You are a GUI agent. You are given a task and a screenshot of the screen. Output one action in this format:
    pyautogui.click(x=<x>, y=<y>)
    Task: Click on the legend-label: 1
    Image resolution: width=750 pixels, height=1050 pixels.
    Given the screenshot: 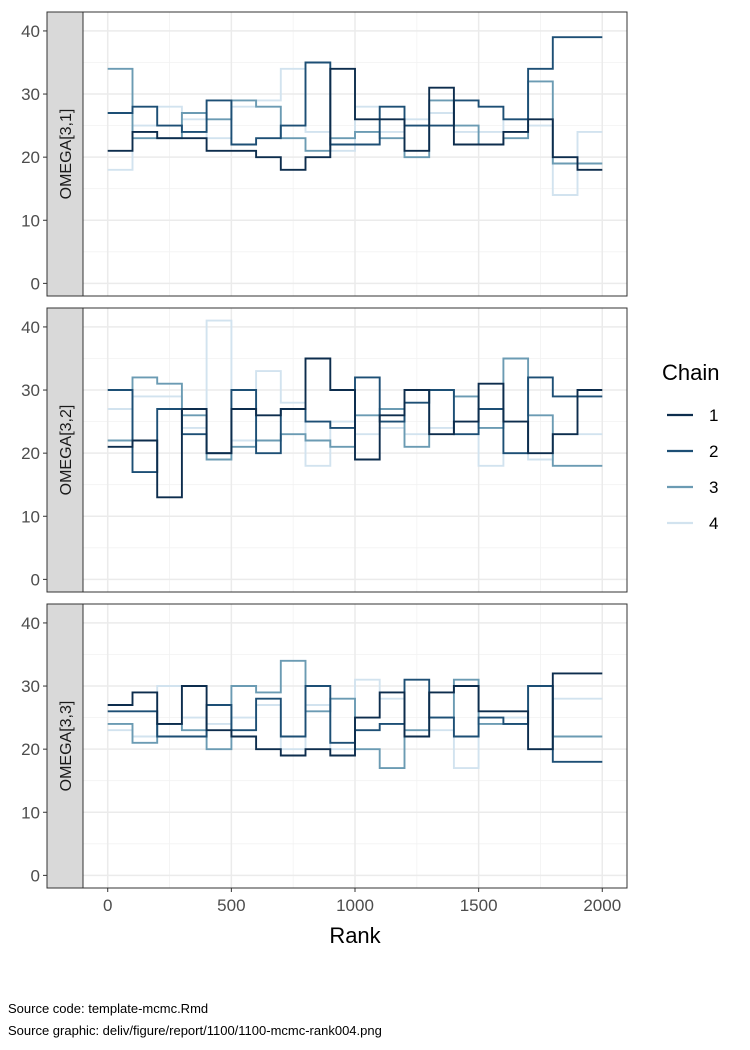 What is the action you would take?
    pyautogui.click(x=713, y=415)
    